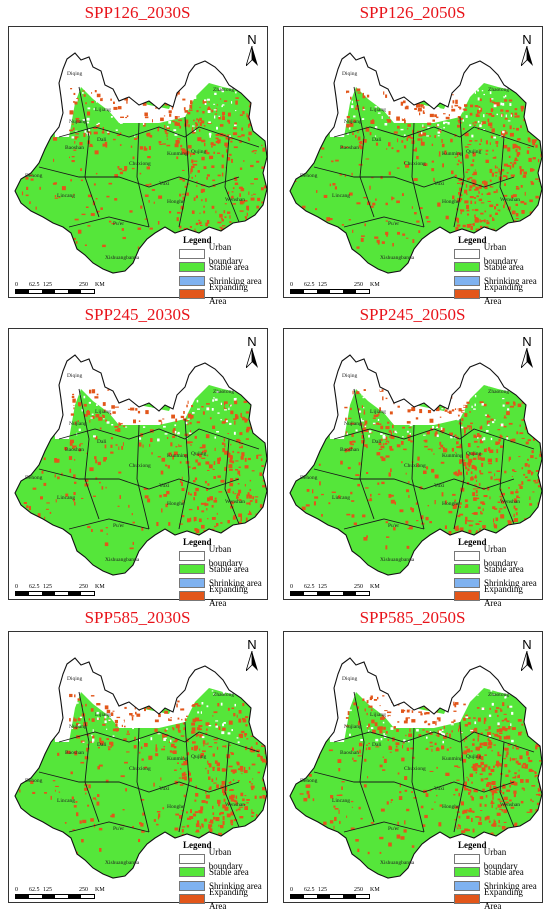 The width and height of the screenshot is (550, 913). What do you see at coordinates (34, 587) in the screenshot?
I see `scale-tick: 62.5` at bounding box center [34, 587].